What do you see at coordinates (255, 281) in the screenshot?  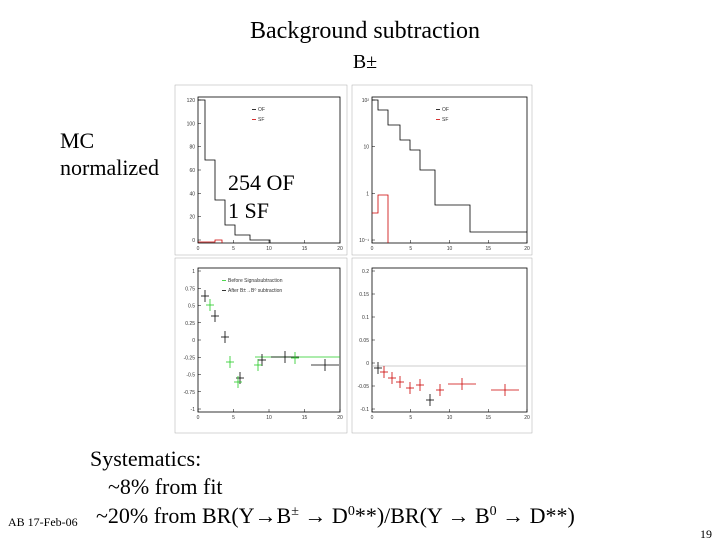 I see `legend-label: Before Signalsubtraction` at bounding box center [255, 281].